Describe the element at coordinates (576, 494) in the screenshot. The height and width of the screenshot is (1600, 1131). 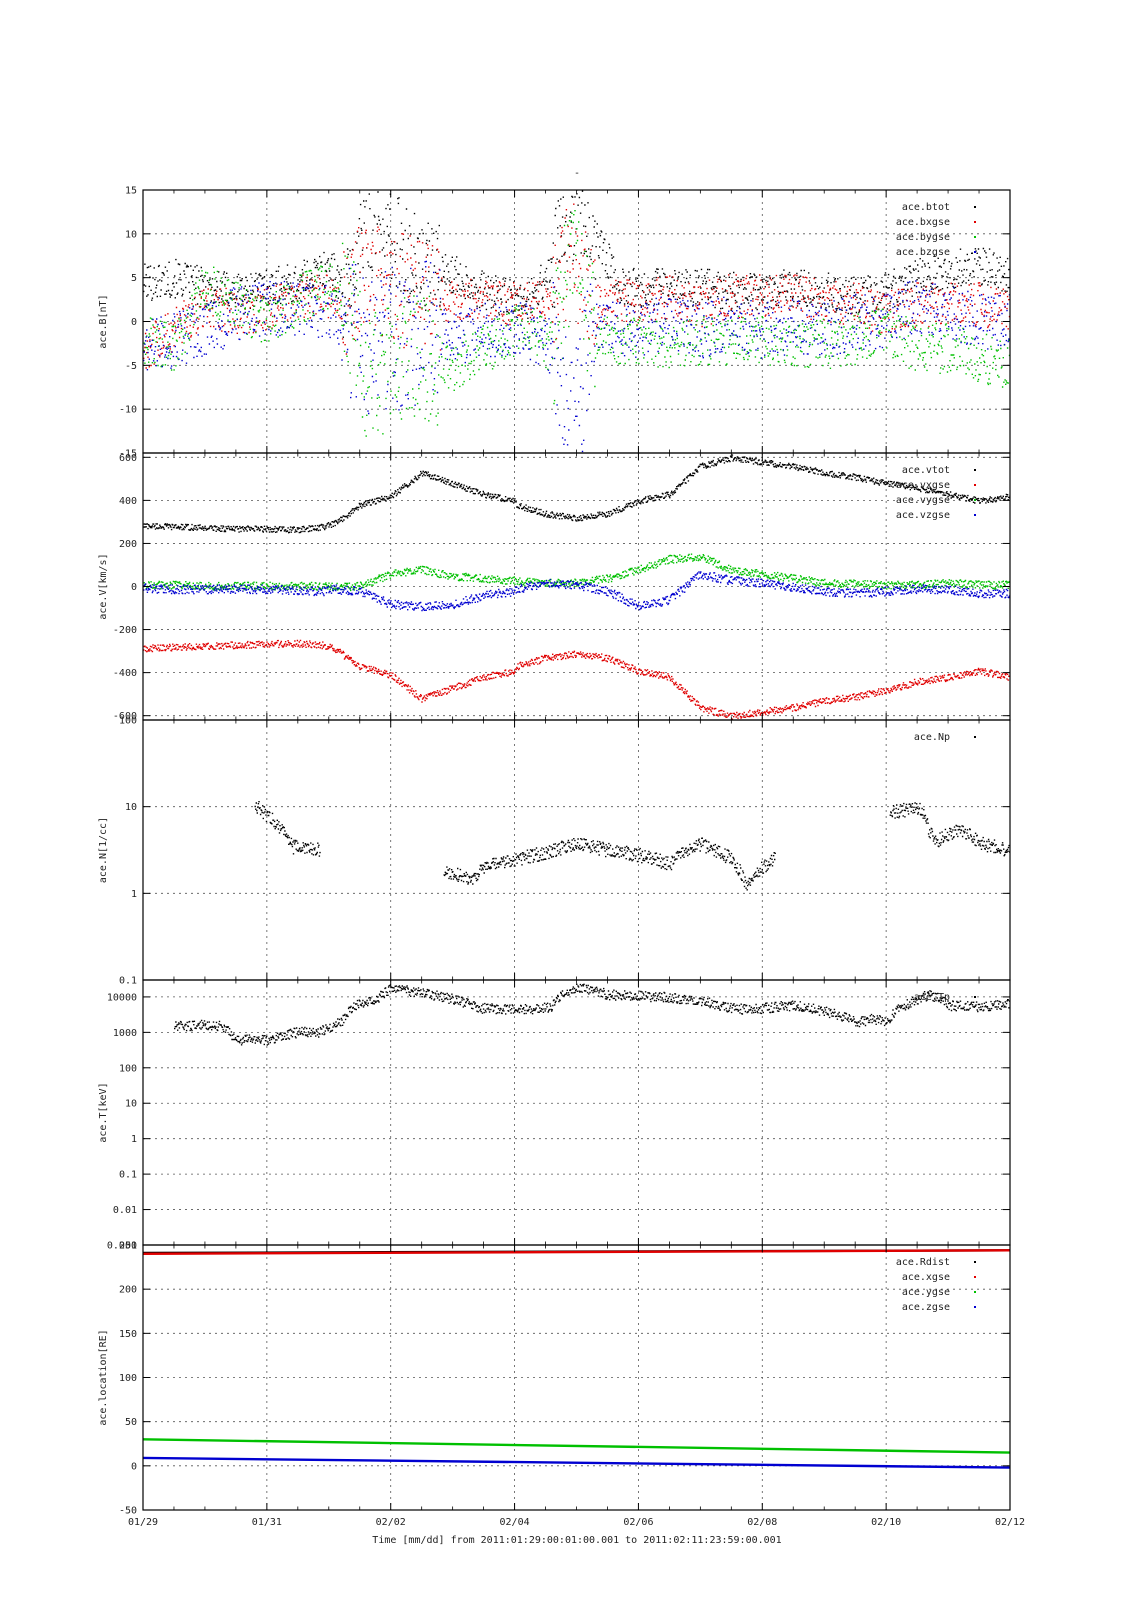
I see `series-ace-vtot` at that location.